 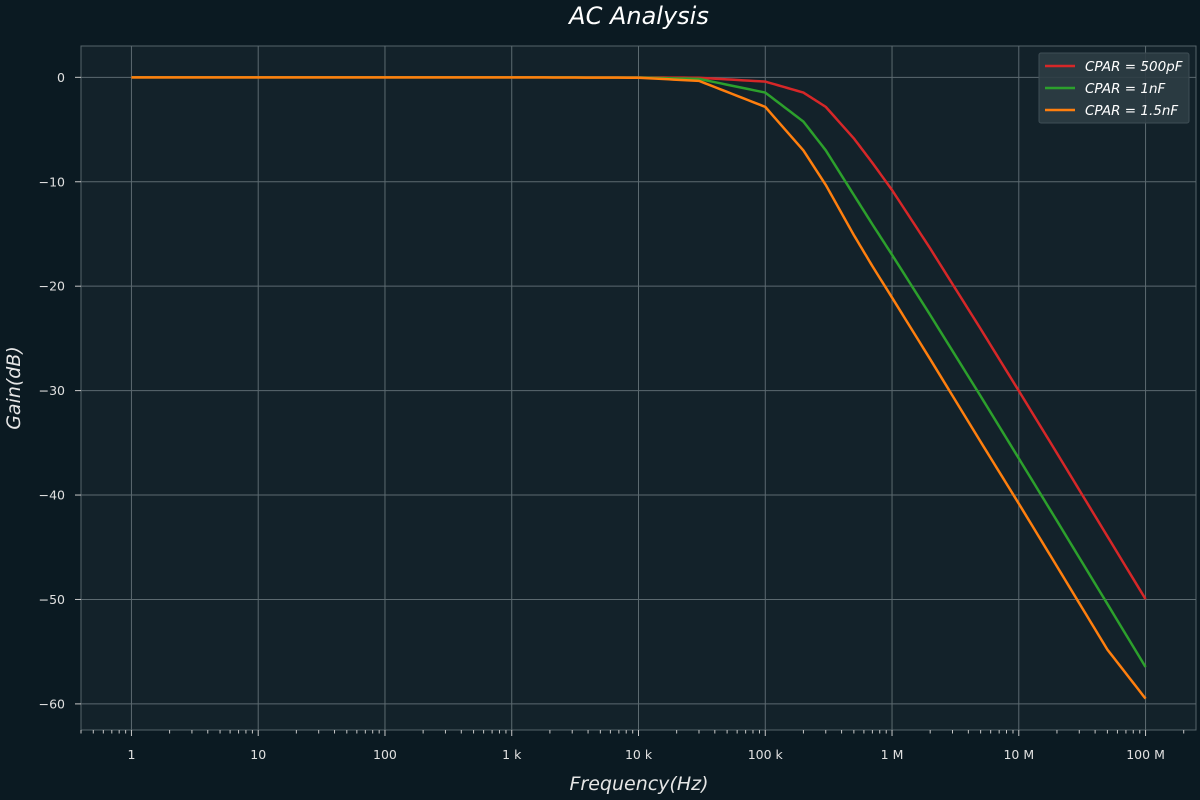 I want to click on legend-box, so click(x=1114, y=88).